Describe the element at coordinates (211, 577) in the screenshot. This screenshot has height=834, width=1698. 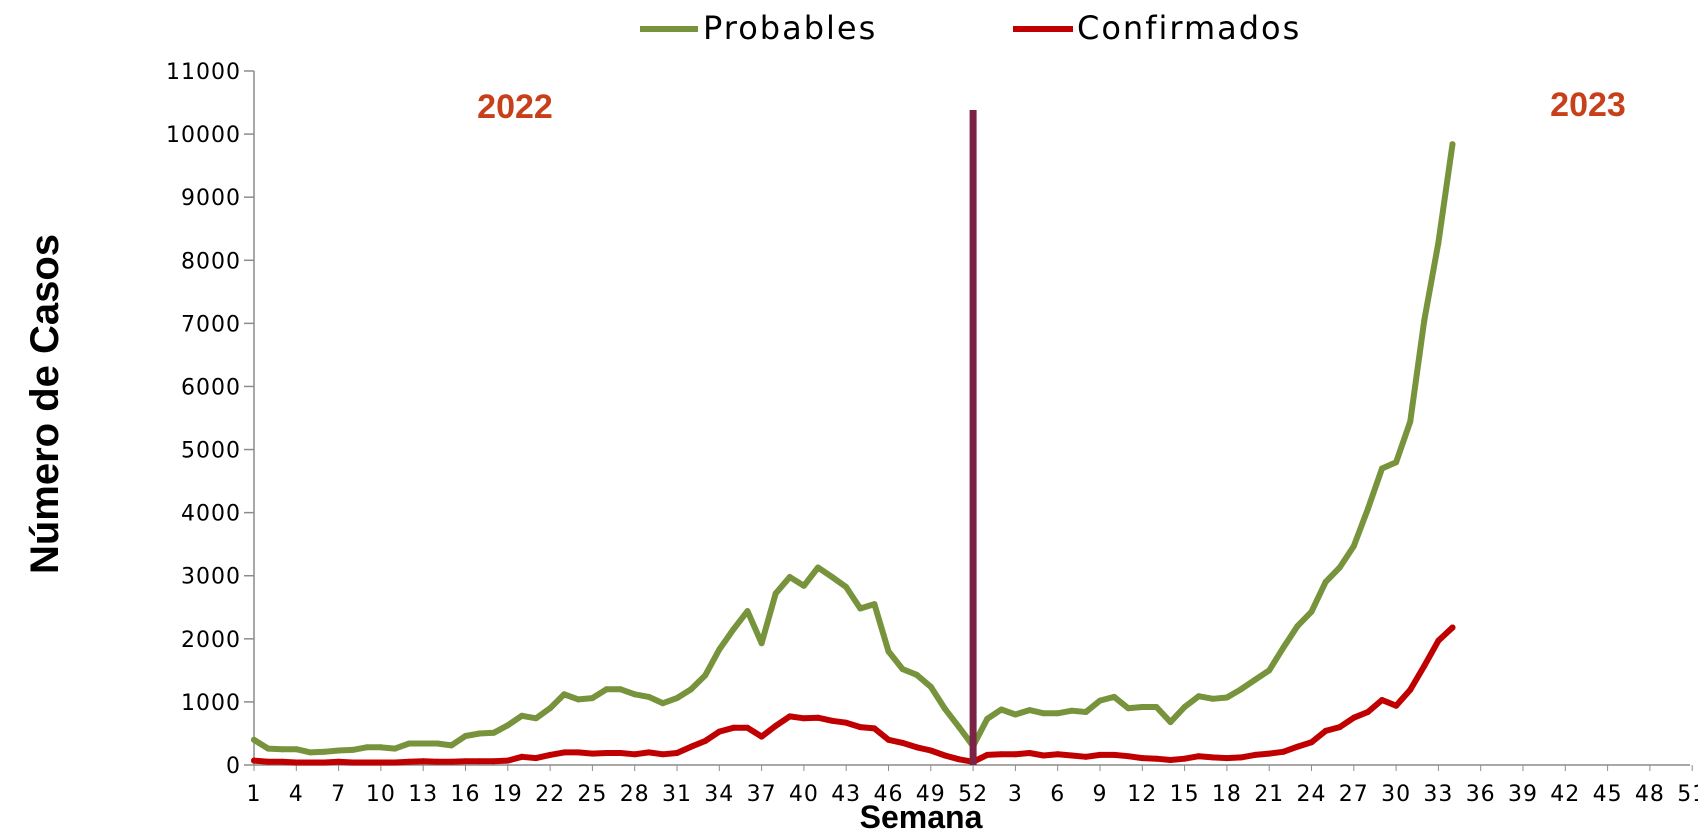
I see `y-tick-label: 3000` at that location.